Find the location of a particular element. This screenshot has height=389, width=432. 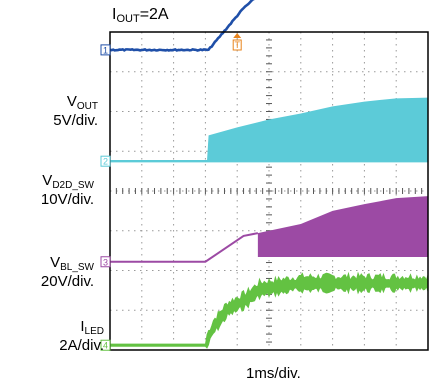

channel-scale-vout: 5V/div. is located at coordinates (75, 120).